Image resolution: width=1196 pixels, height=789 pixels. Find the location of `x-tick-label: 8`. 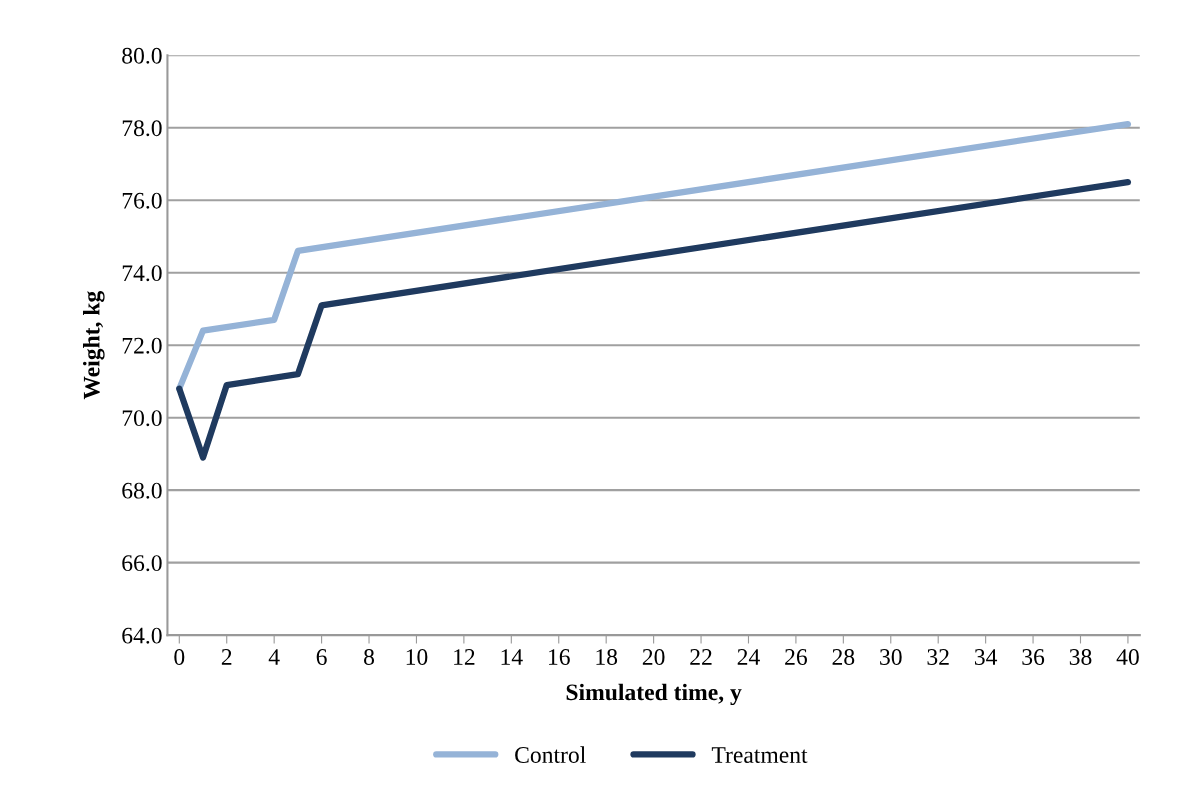

x-tick-label: 8 is located at coordinates (369, 657).